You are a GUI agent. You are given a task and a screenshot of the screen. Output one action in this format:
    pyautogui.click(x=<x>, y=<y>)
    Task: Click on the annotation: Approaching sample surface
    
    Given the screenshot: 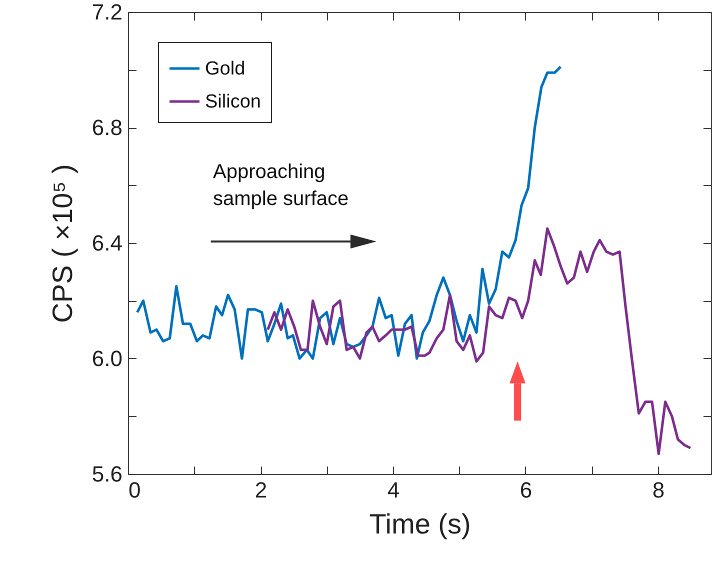 What is the action you would take?
    pyautogui.click(x=281, y=185)
    